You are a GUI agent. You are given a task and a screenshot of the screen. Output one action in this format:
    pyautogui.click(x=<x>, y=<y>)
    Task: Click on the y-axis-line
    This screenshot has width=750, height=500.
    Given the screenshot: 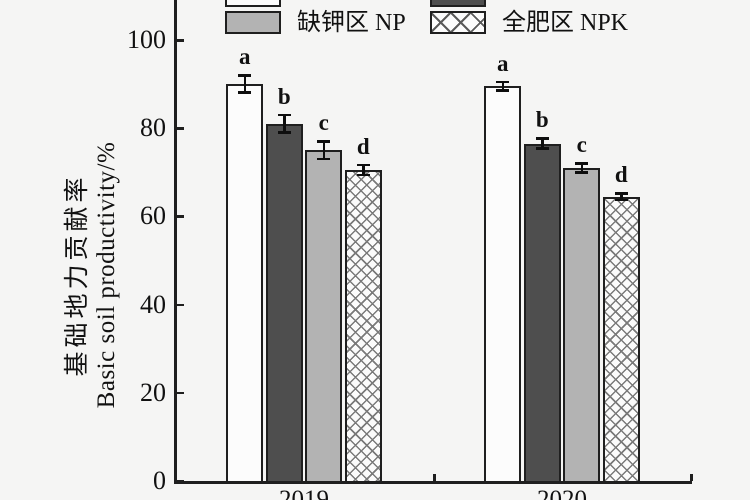 What is the action you would take?
    pyautogui.click(x=175, y=241)
    